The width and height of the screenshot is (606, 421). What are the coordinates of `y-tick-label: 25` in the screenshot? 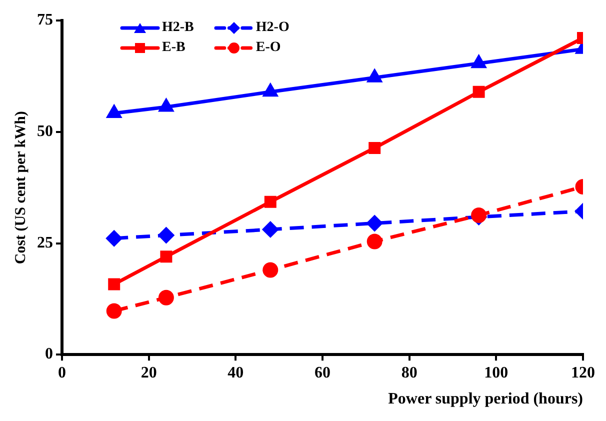 It's located at (45, 243).